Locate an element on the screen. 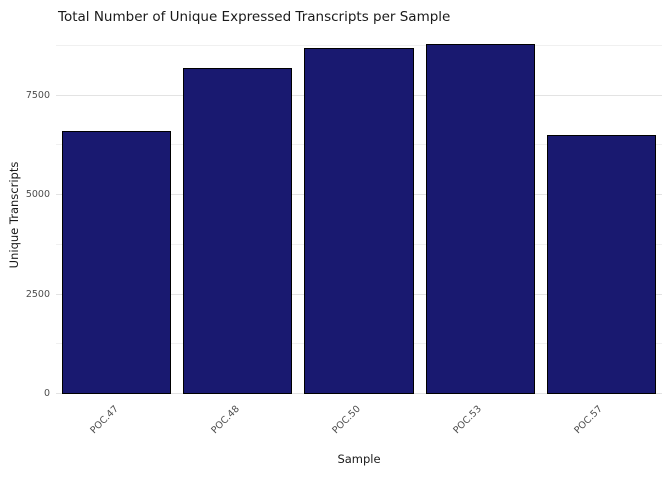 The width and height of the screenshot is (672, 480). x-tick-label: POC.48 is located at coordinates (225, 420).